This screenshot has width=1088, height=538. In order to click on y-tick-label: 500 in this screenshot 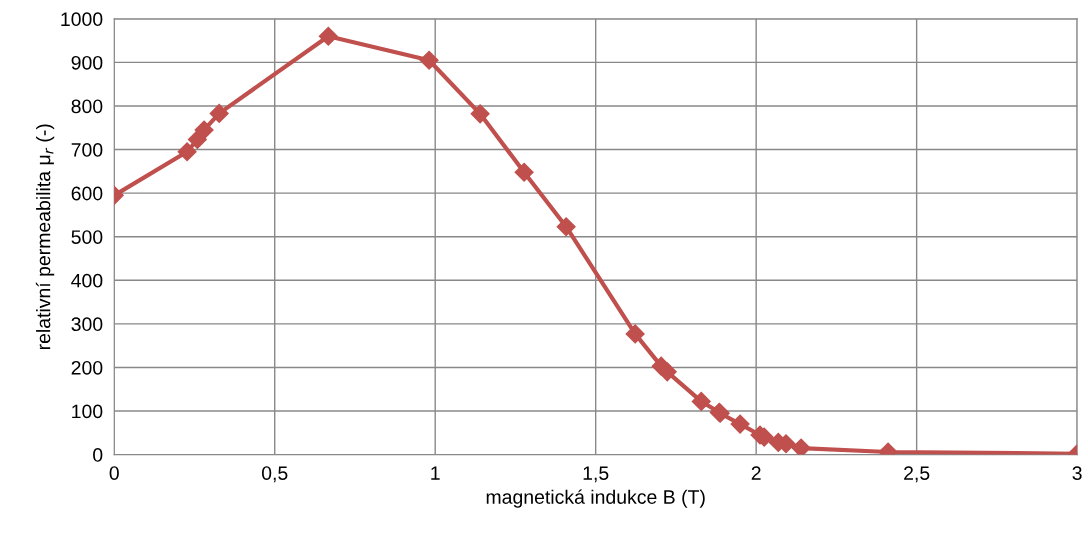, I will do `click(87, 237)`.